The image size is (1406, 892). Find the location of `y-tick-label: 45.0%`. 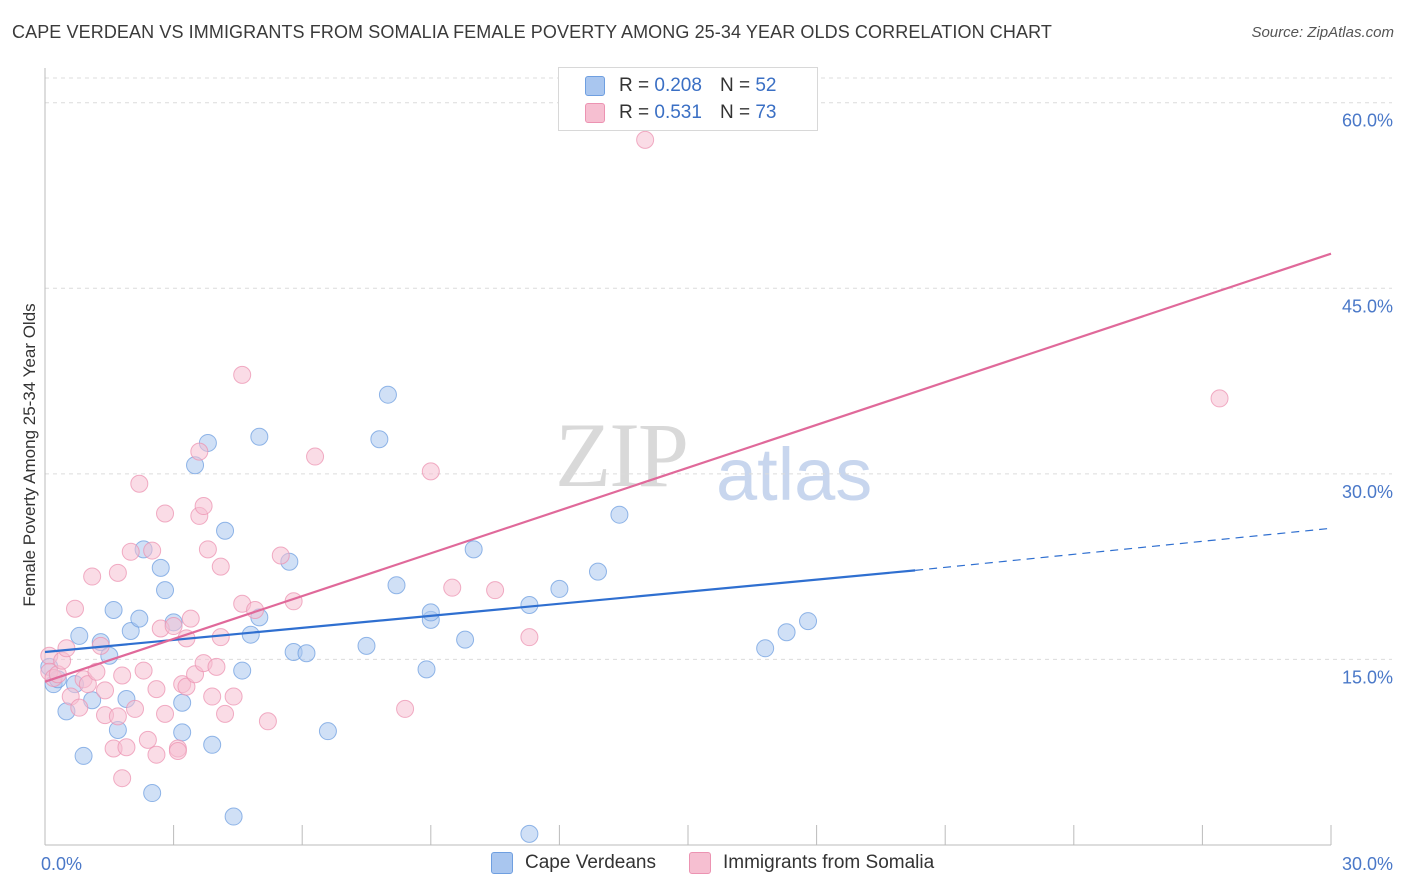

y-tick-label: 45.0% is located at coordinates (1367, 306).